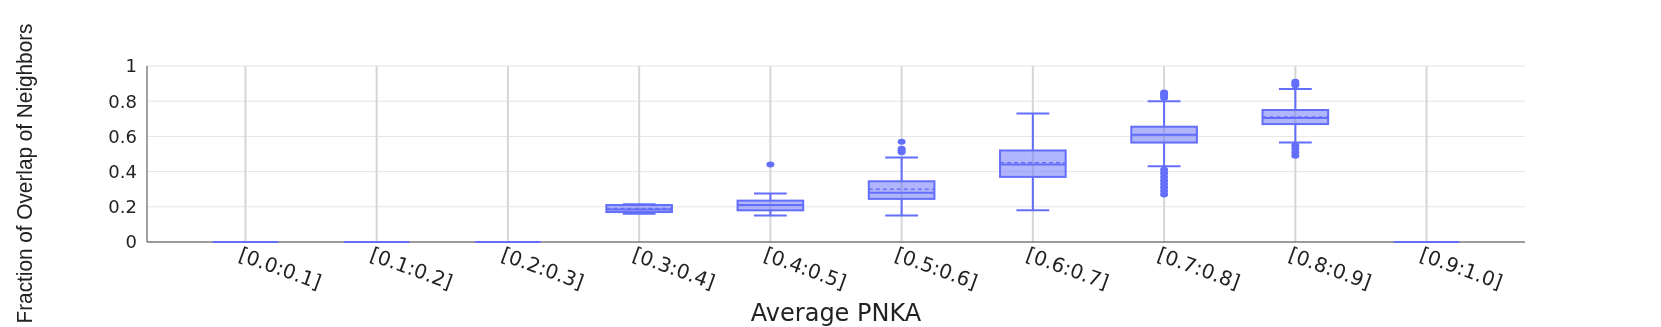  What do you see at coordinates (122, 136) in the screenshot?
I see `y-tick-label: 0.6` at bounding box center [122, 136].